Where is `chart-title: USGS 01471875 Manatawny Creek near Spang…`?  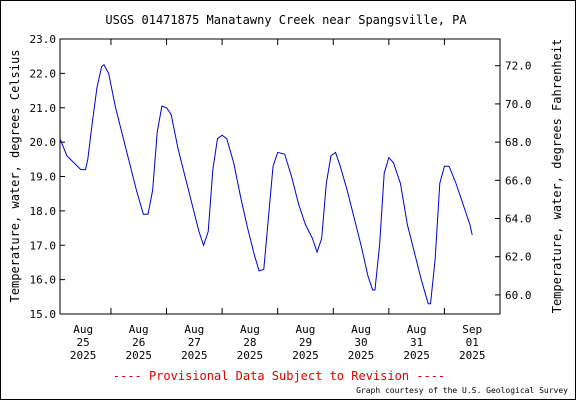 chart-title: USGS 01471875 Manatawny Creek near Spang… is located at coordinates (286, 20).